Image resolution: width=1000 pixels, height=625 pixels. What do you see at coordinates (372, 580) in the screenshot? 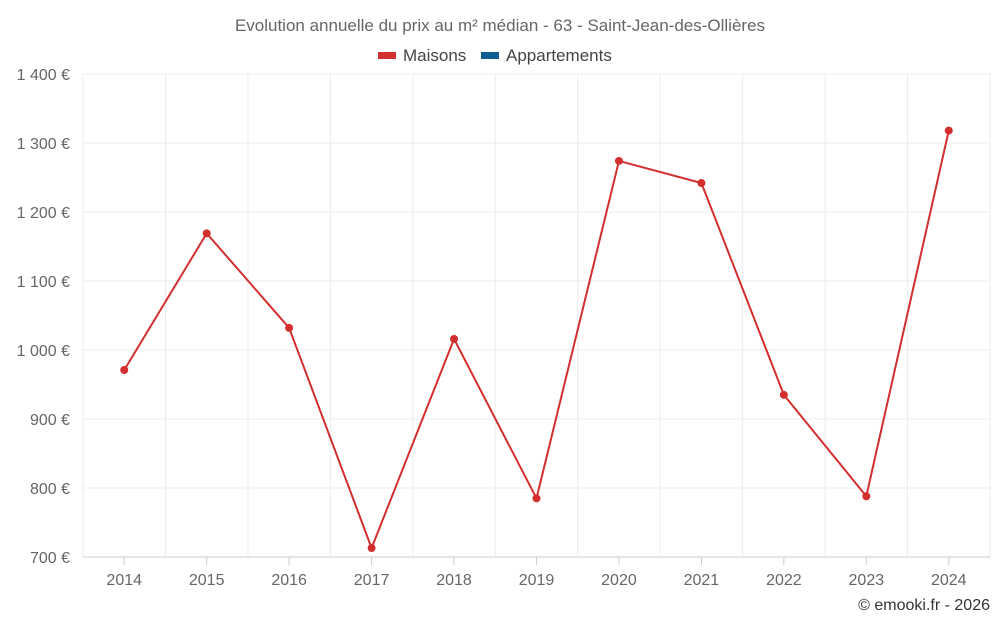
I see `x-tick-label: 2017` at bounding box center [372, 580].